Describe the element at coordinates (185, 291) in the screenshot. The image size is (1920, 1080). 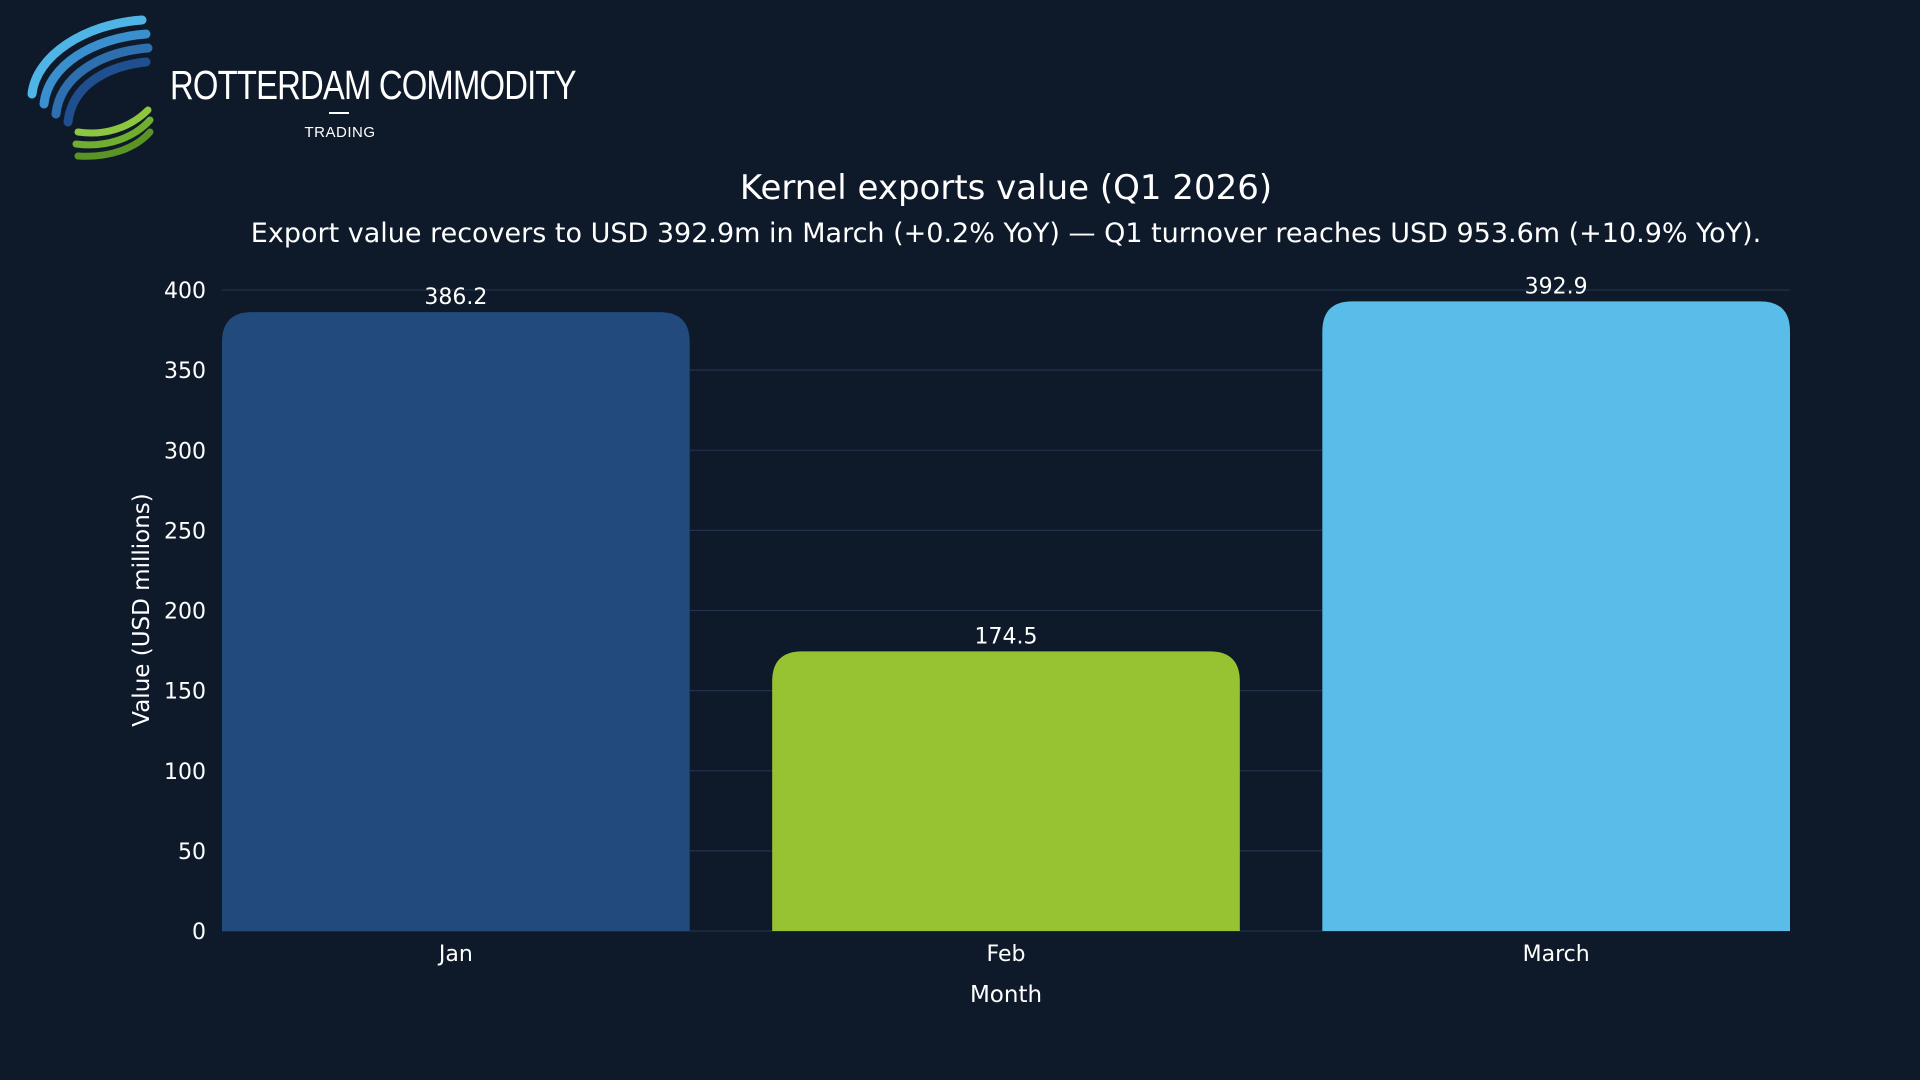
I see `y-tick-label: 400` at that location.